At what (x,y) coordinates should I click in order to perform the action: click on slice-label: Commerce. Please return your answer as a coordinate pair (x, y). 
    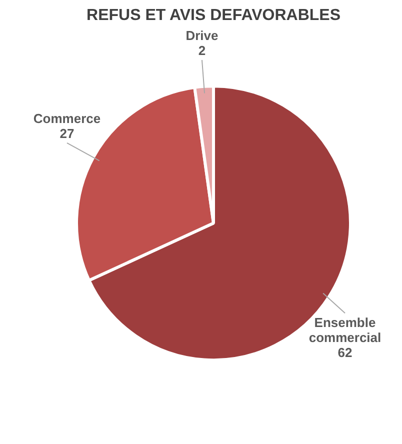
    Looking at the image, I should click on (67, 118).